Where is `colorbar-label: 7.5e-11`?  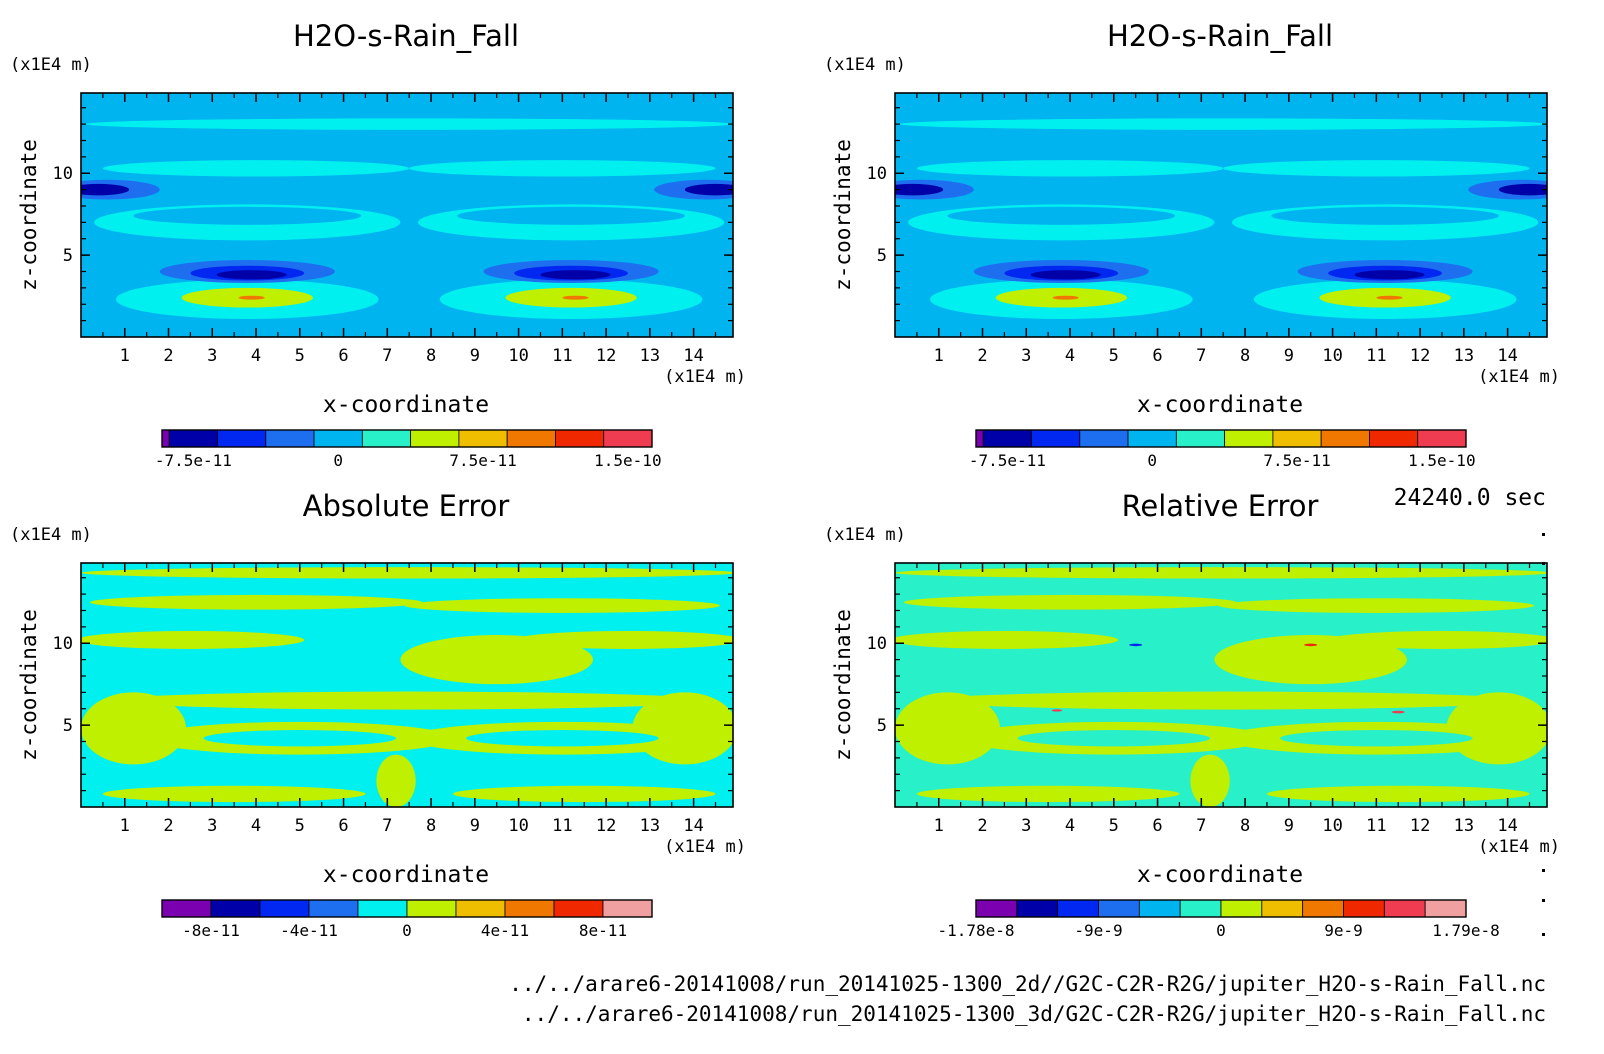
colorbar-label: 7.5e-11 is located at coordinates (482, 460).